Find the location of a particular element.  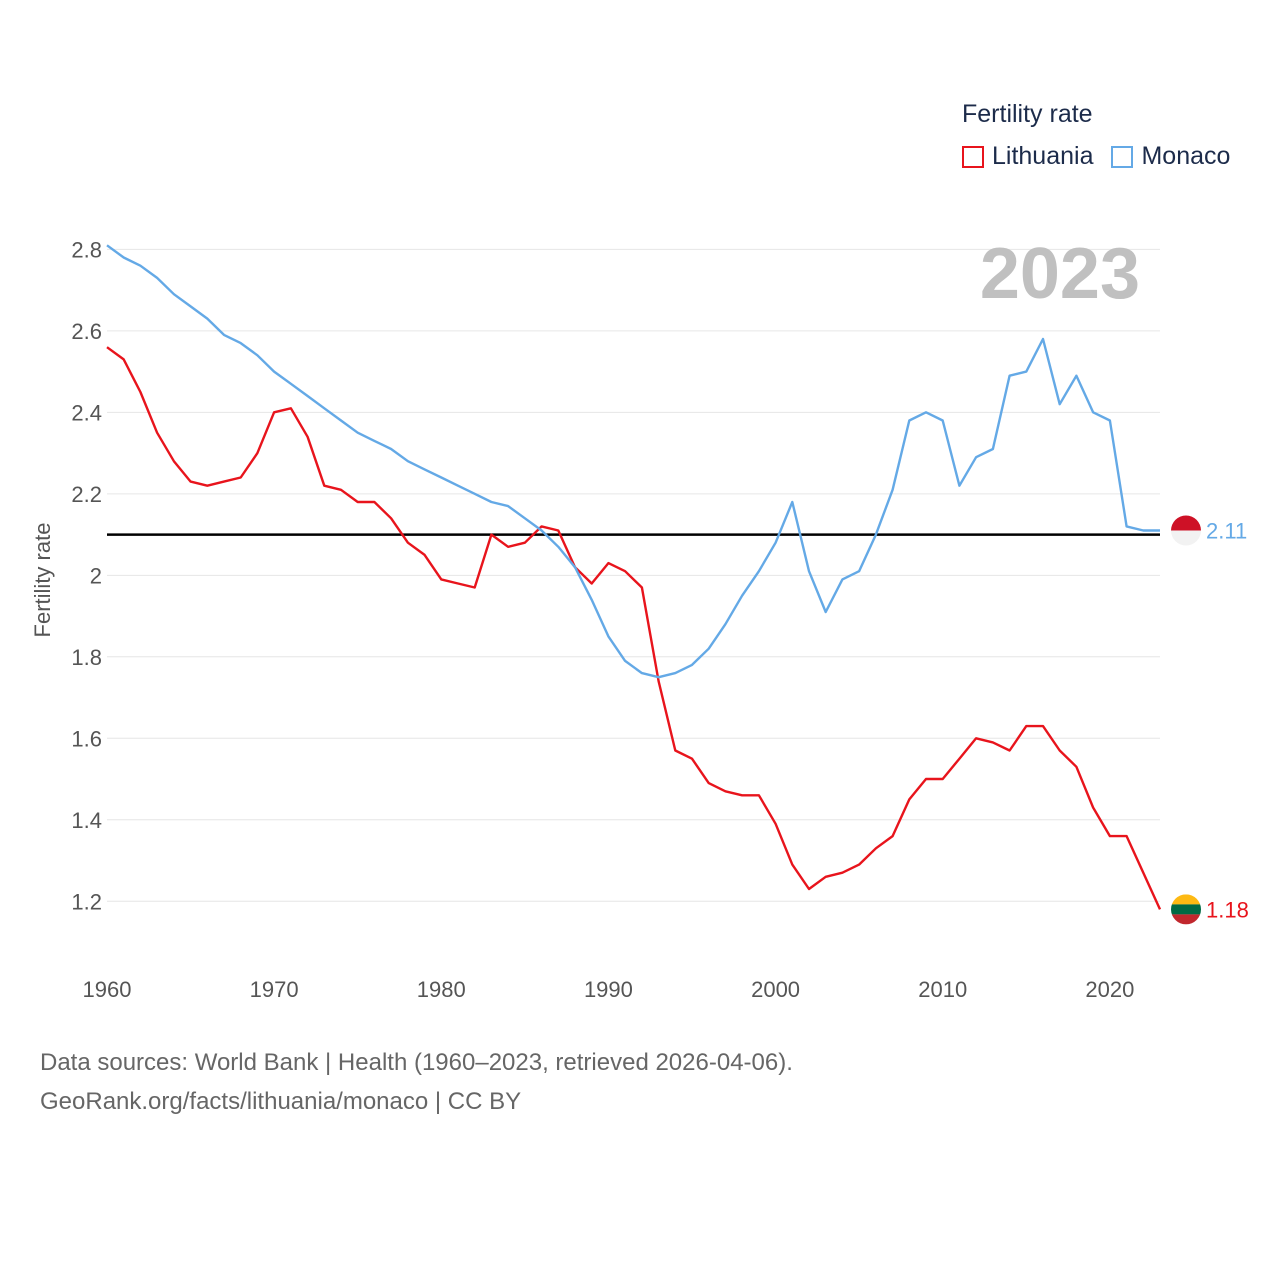

legend-title: Fertility rate is located at coordinates (1027, 114).